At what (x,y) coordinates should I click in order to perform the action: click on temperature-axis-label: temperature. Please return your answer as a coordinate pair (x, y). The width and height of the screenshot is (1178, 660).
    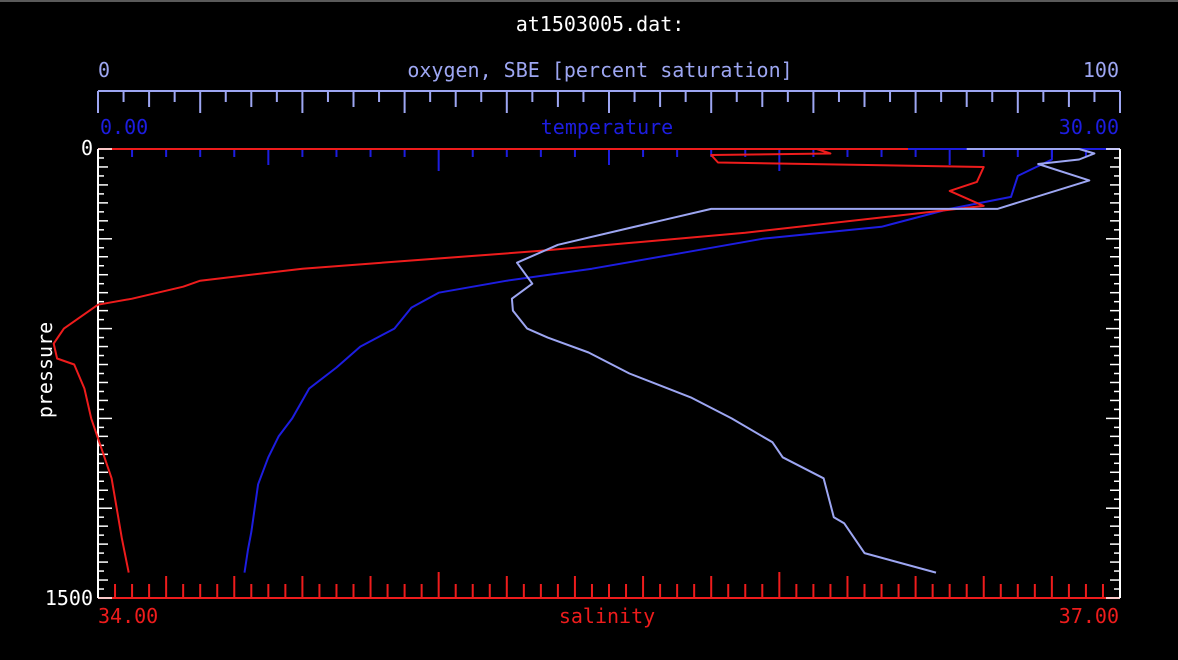
    Looking at the image, I should click on (607, 127).